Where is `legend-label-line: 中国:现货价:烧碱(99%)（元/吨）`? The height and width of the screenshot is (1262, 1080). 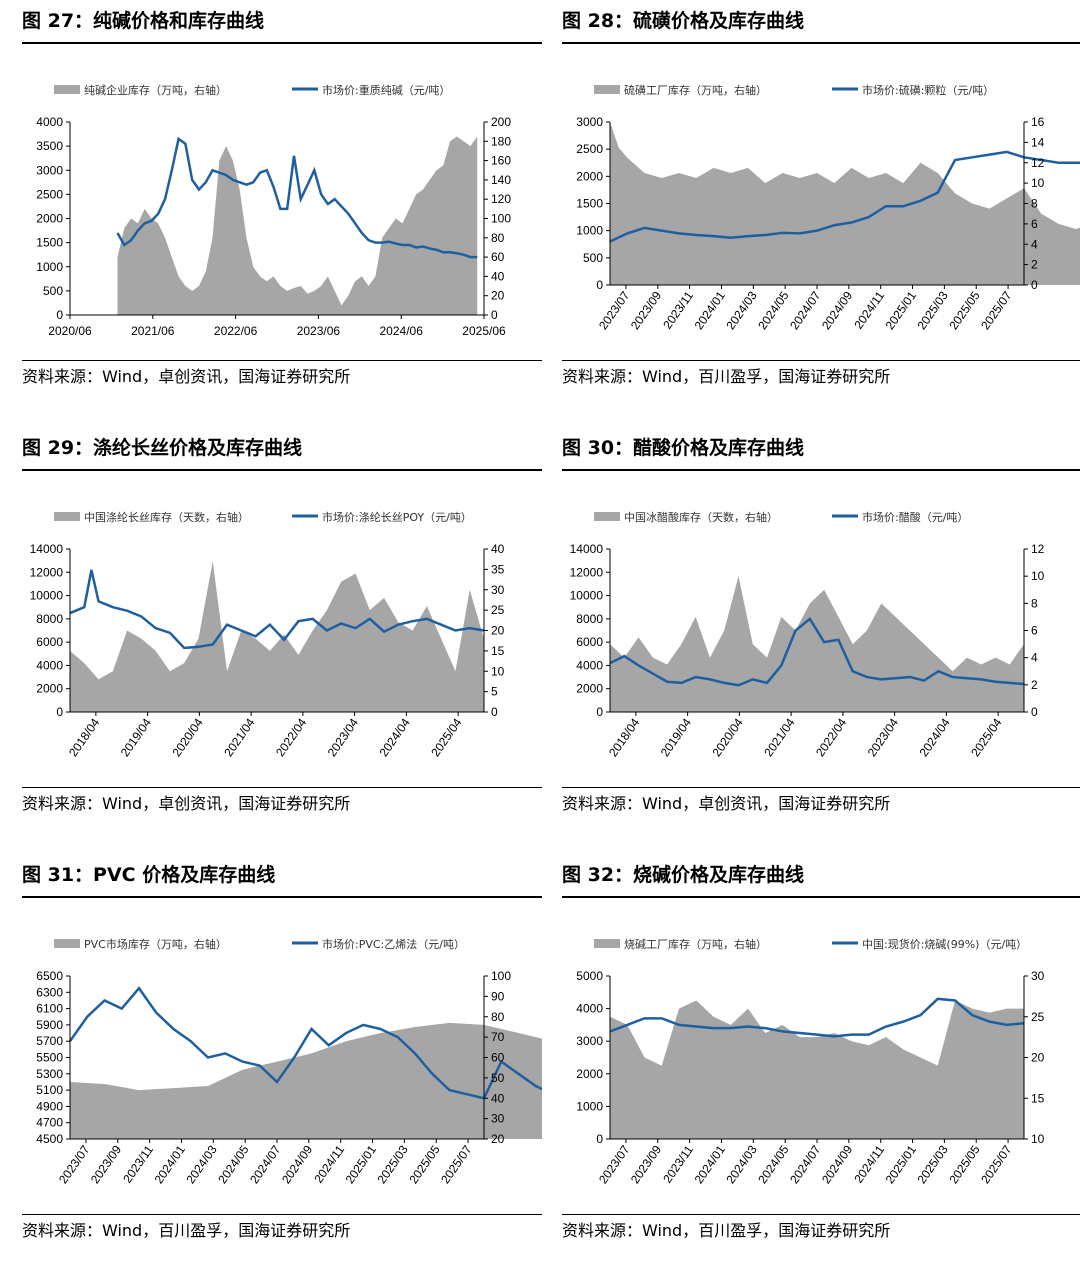
legend-label-line: 中国:现货价:烧碱(99%)（元/吨） is located at coordinates (944, 944).